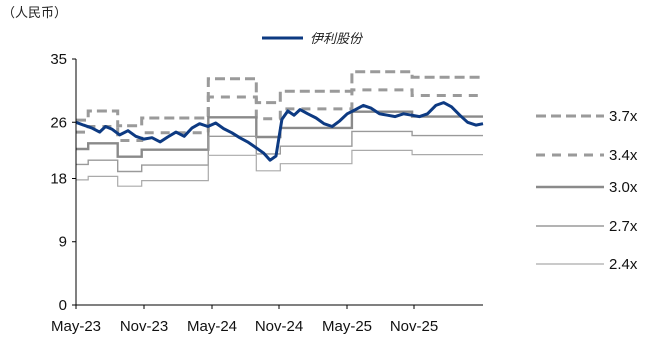 Image resolution: width=666 pixels, height=345 pixels. What do you see at coordinates (76, 326) in the screenshot?
I see `x-tick-label: May-23` at bounding box center [76, 326].